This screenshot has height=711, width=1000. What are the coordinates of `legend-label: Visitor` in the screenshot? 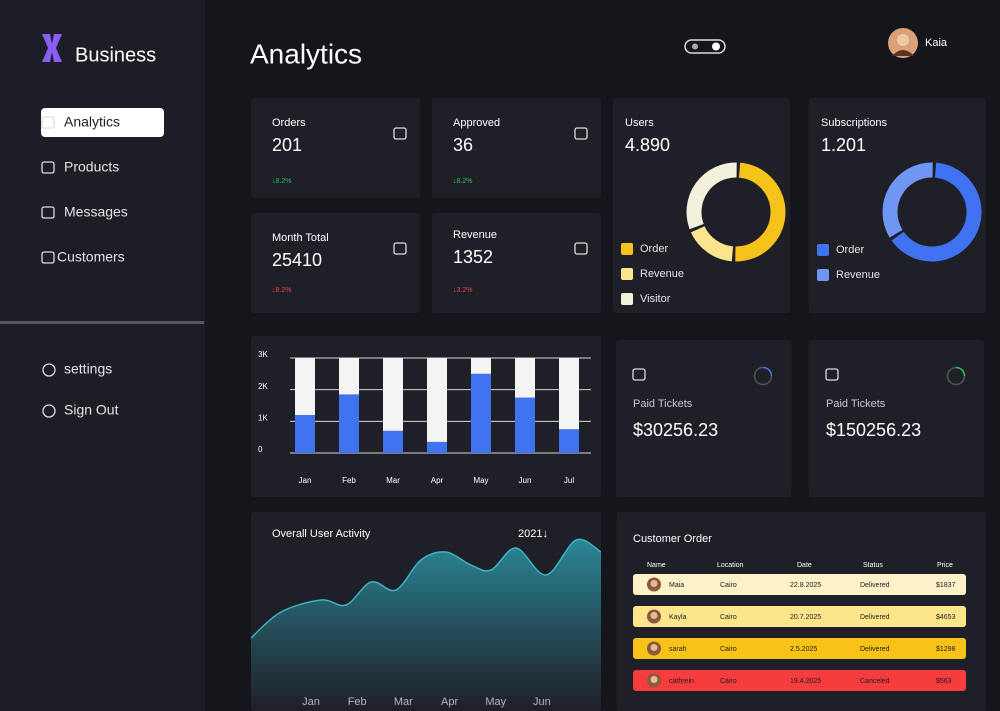 It's located at (655, 299).